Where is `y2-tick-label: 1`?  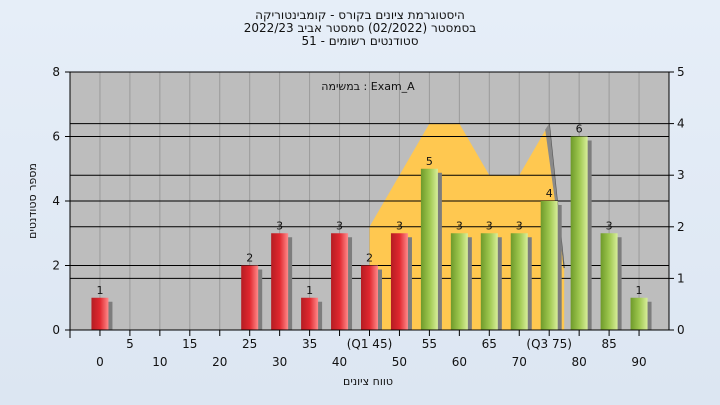 y2-tick-label: 1 is located at coordinates (681, 278).